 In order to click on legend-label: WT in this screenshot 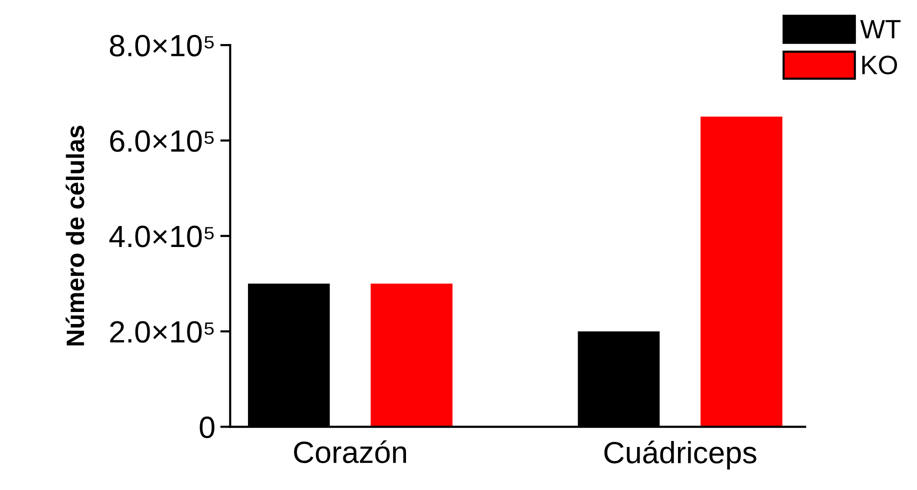, I will do `click(880, 29)`.